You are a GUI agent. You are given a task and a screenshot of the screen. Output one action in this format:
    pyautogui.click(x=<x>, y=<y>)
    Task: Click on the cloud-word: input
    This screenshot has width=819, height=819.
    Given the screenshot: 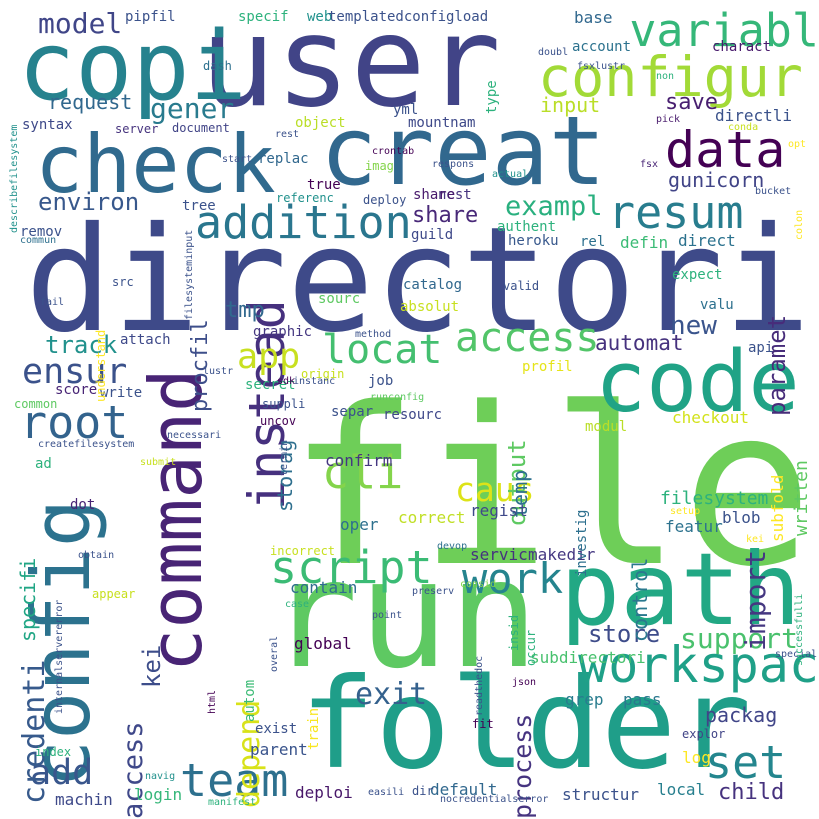 What is the action you would take?
    pyautogui.click(x=570, y=105)
    